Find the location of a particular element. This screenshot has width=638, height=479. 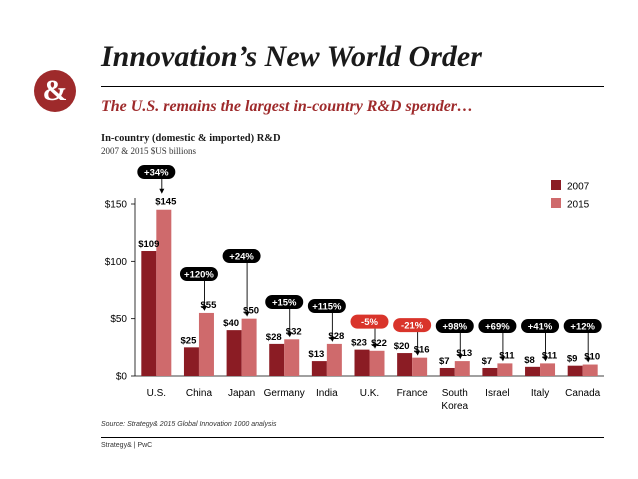

category-label: China is located at coordinates (199, 393).